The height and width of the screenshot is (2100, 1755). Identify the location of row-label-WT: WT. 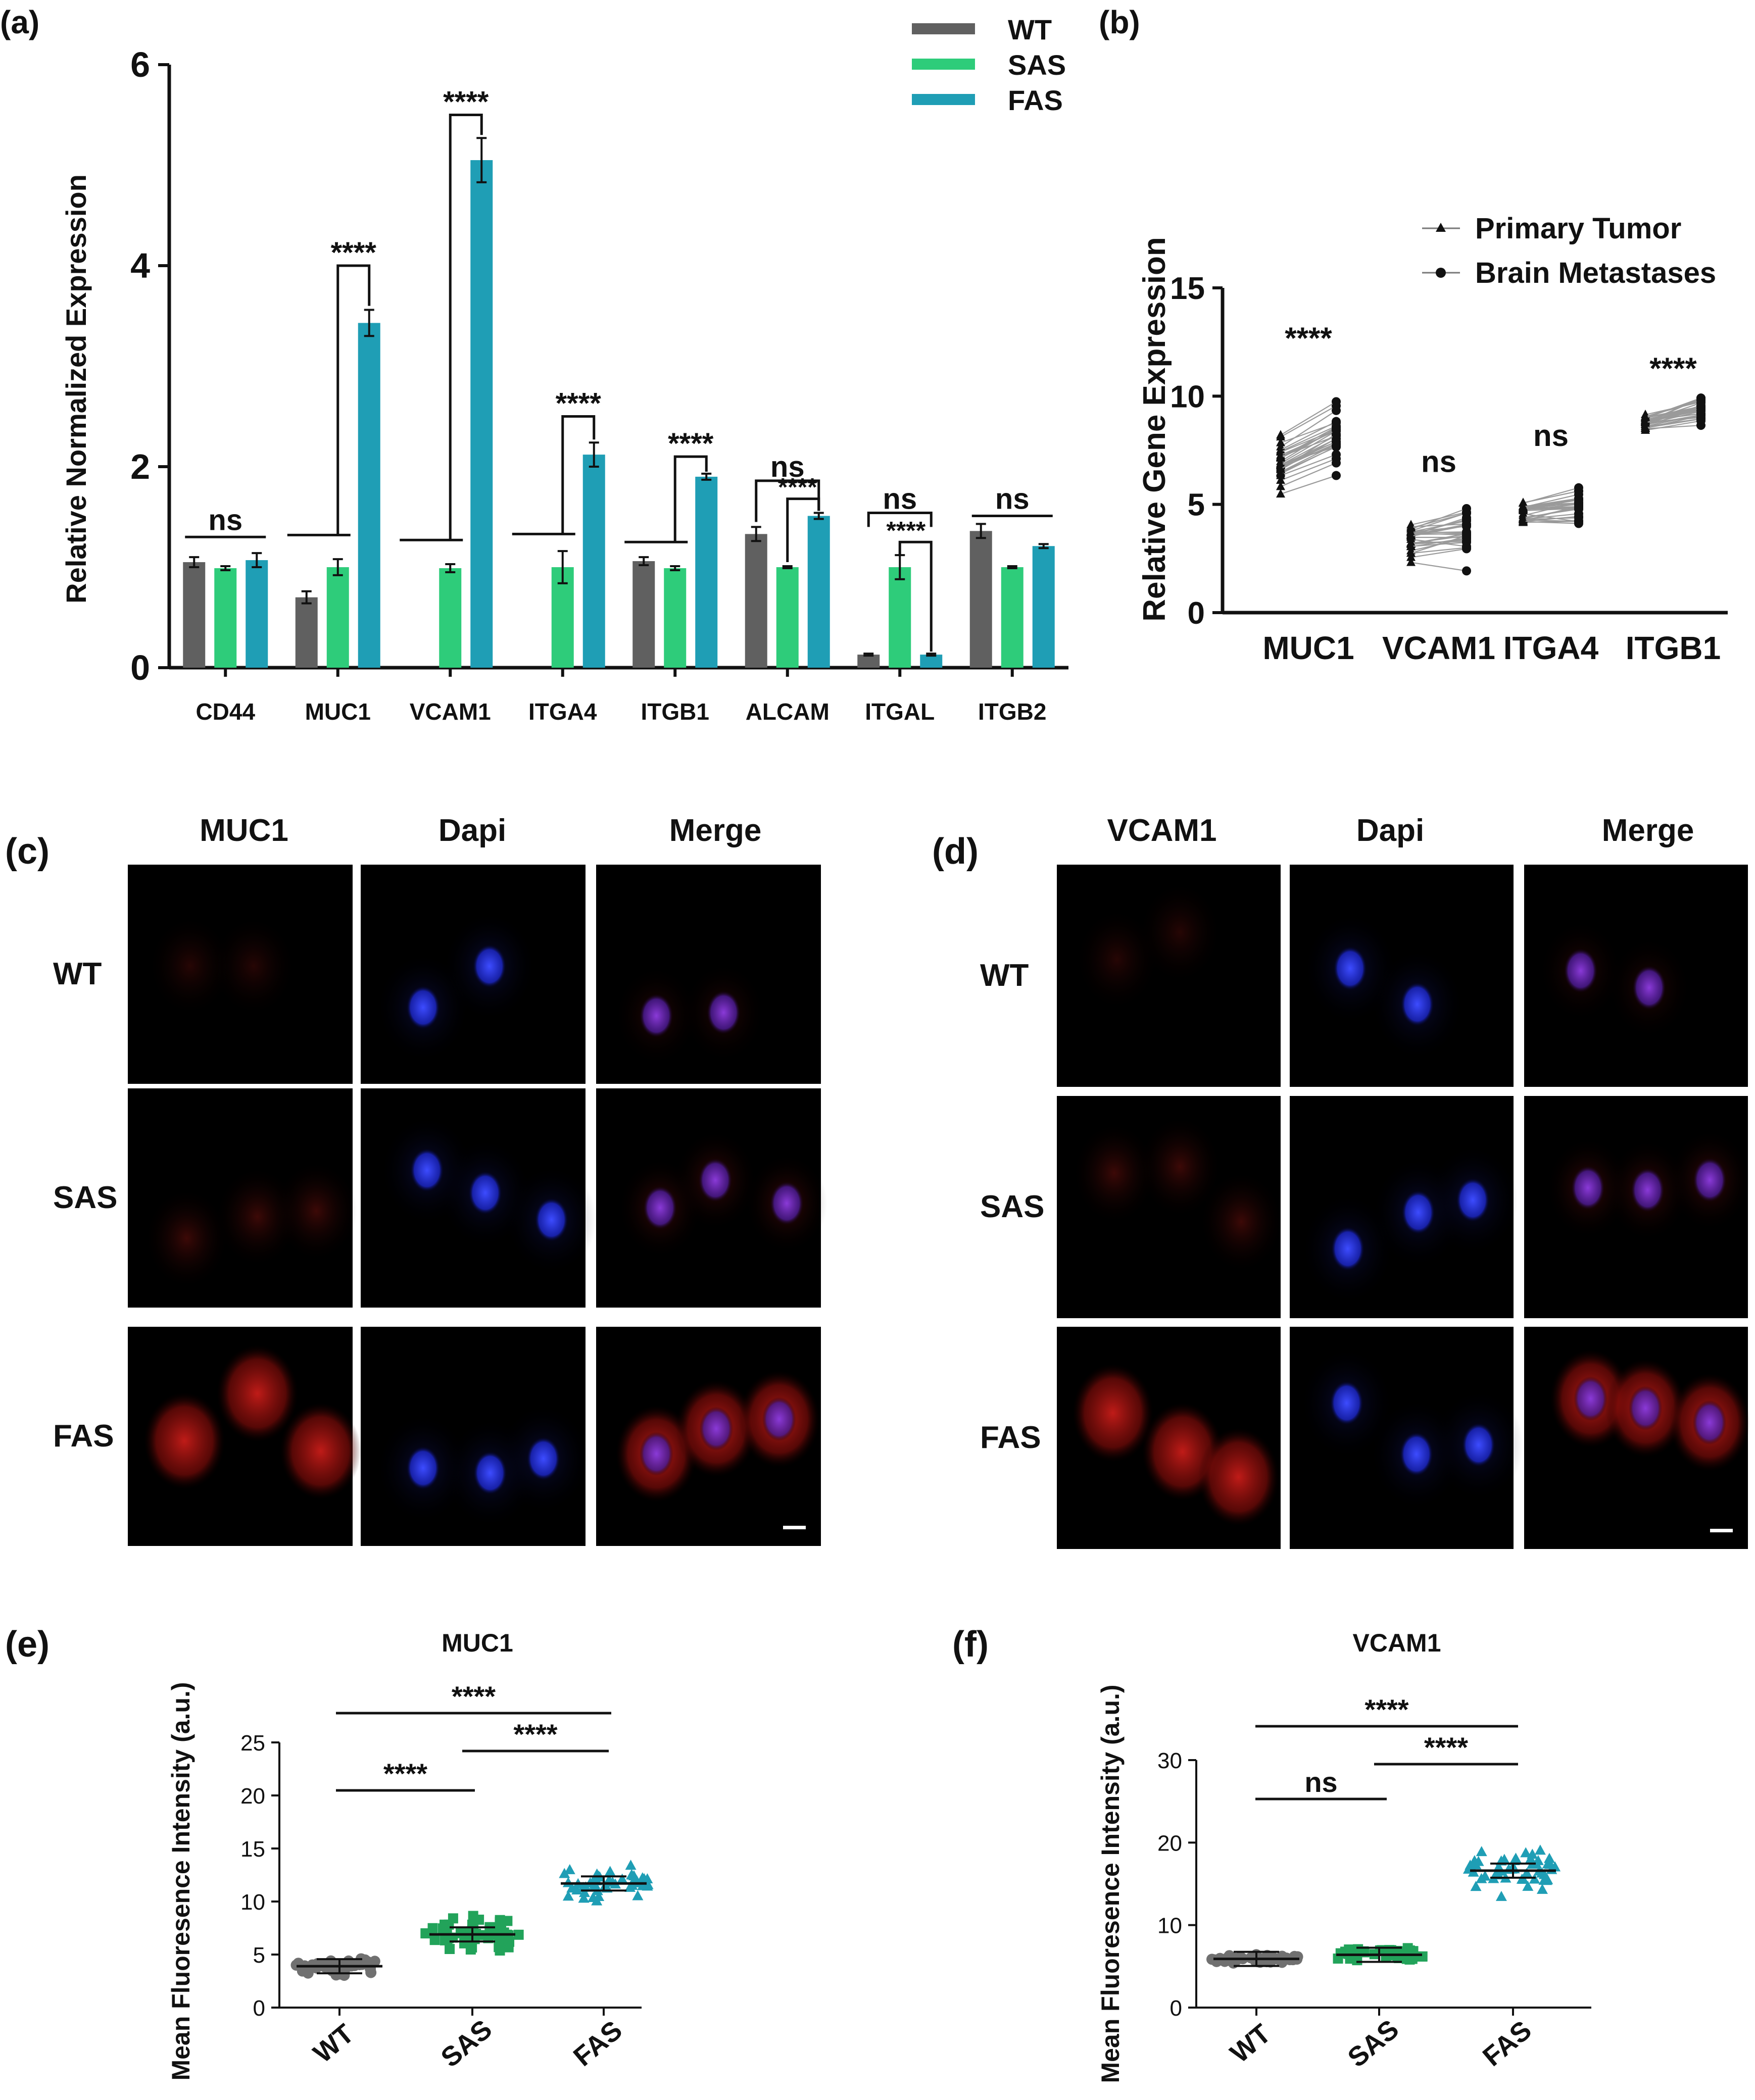
(77, 974).